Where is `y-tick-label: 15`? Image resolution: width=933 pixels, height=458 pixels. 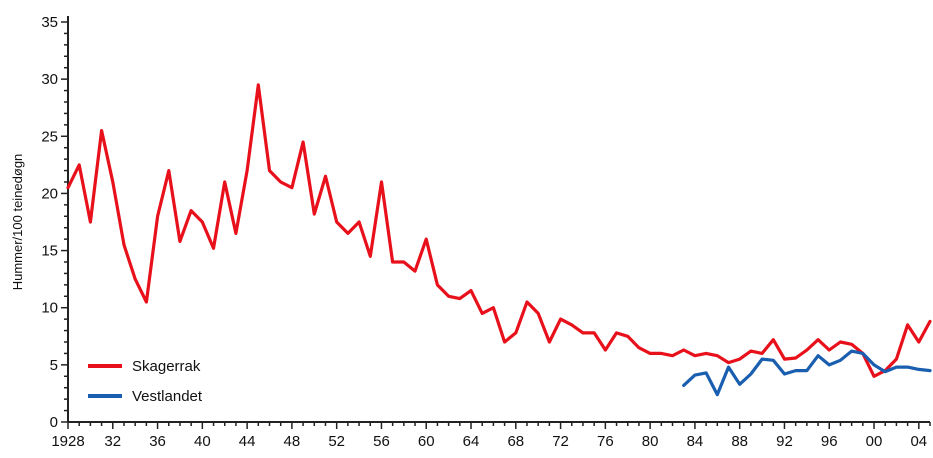
y-tick-label: 15 is located at coordinates (49, 251).